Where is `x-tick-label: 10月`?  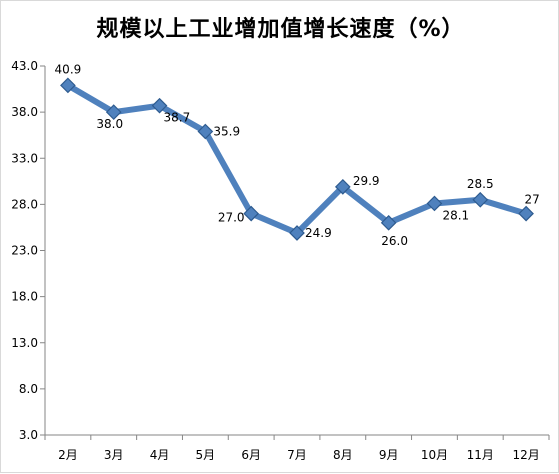 x-tick-label: 10月 is located at coordinates (434, 455).